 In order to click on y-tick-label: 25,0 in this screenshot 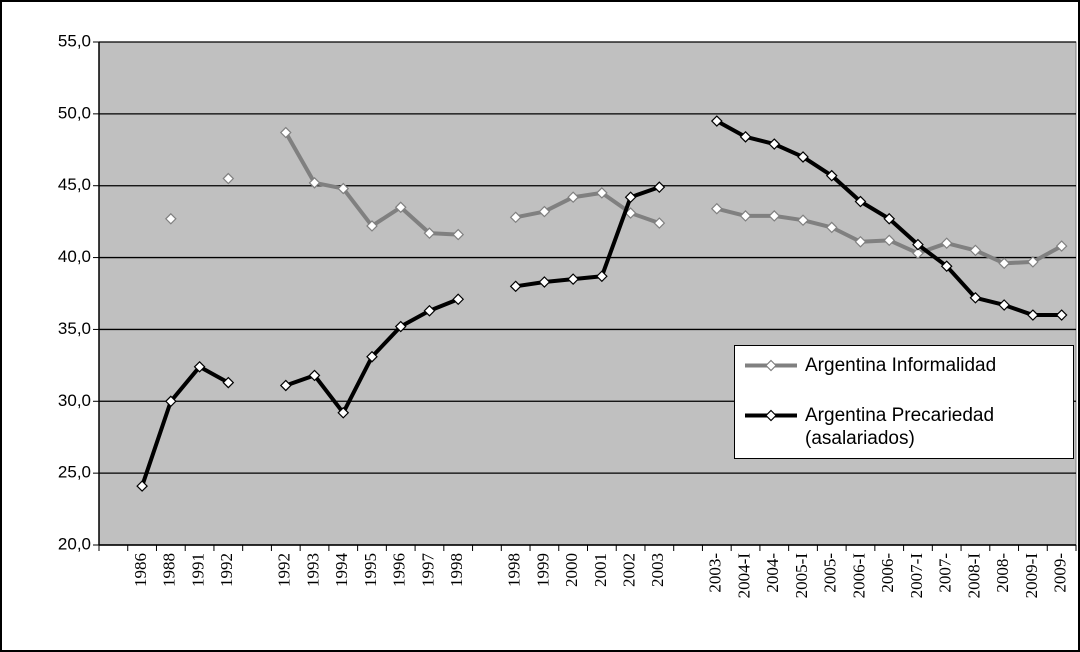, I will do `click(74, 472)`.